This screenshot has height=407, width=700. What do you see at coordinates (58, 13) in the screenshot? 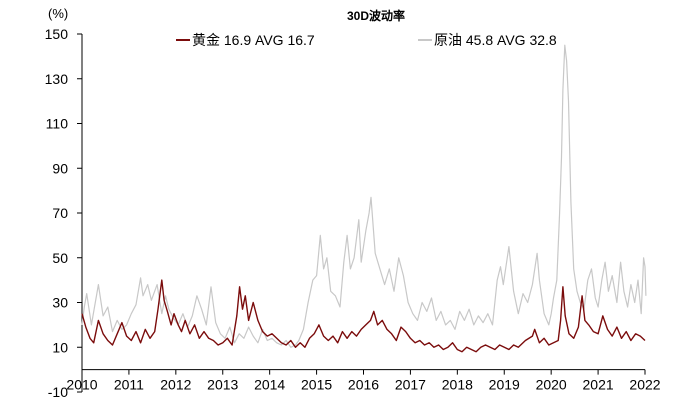
I see `y-axis-unit-label: (%)` at bounding box center [58, 13].